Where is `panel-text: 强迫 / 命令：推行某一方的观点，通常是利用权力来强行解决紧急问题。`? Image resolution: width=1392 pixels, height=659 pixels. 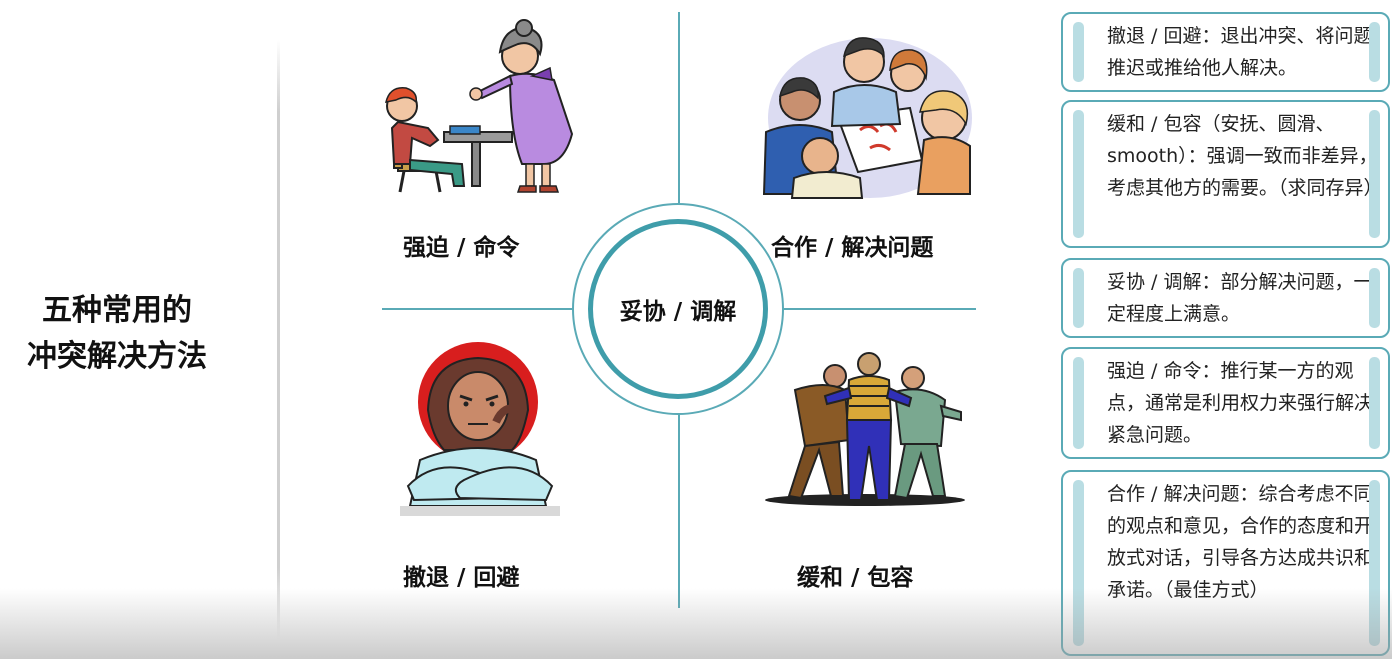 panel-text: 强迫 / 命令：推行某一方的观点，通常是利用权力来强行解决紧急问题。 is located at coordinates (1240, 403).